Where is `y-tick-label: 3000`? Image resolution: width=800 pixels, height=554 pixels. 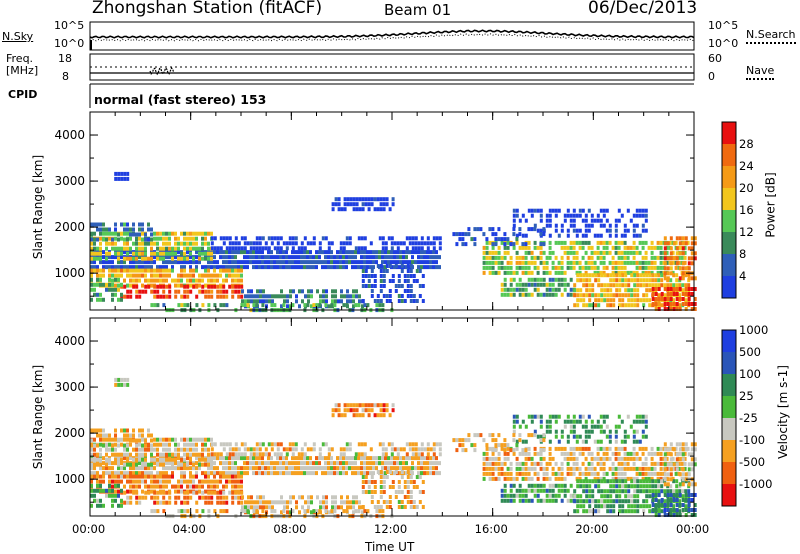
y-tick-label: 3000 is located at coordinates (69, 181).